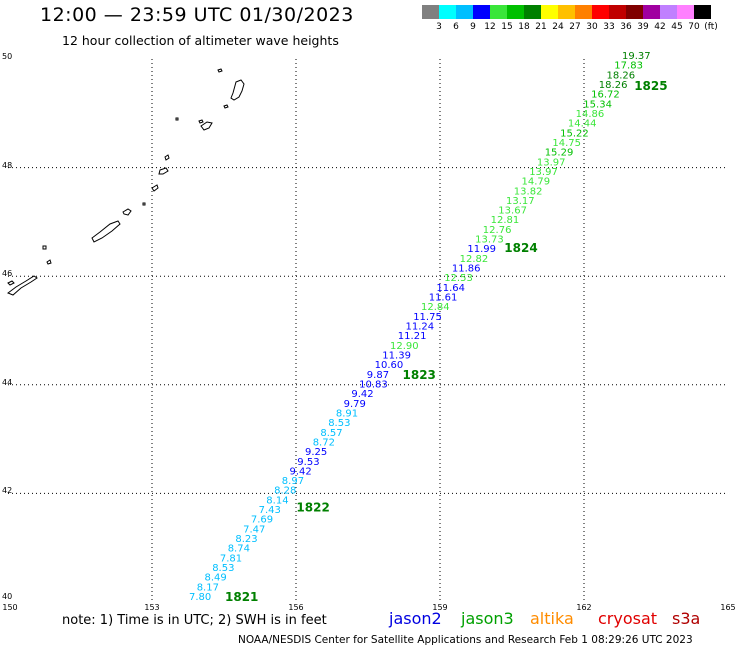 This screenshot has width=740, height=650. What do you see at coordinates (497, 230) in the screenshot?
I see `wave-height-value: 12.76` at bounding box center [497, 230].